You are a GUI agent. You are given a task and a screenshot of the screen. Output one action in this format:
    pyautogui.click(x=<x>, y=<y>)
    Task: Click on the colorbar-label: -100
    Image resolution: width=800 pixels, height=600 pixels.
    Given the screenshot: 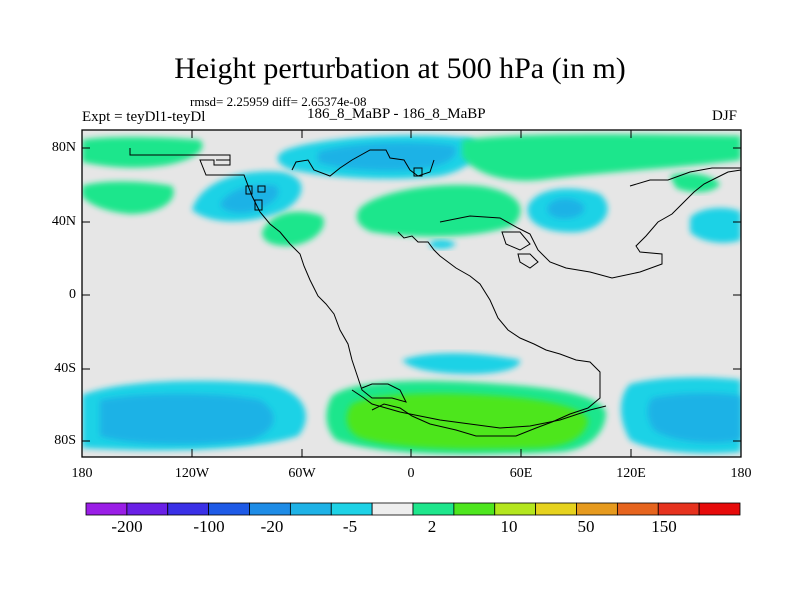 What is the action you would take?
    pyautogui.click(x=209, y=526)
    